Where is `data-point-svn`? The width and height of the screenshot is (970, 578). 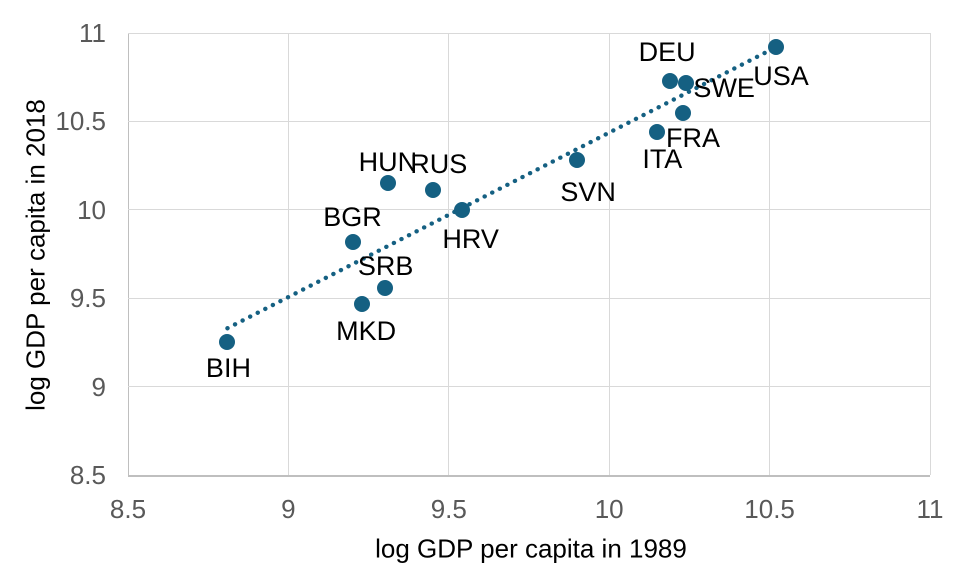
data-point-svn is located at coordinates (577, 160).